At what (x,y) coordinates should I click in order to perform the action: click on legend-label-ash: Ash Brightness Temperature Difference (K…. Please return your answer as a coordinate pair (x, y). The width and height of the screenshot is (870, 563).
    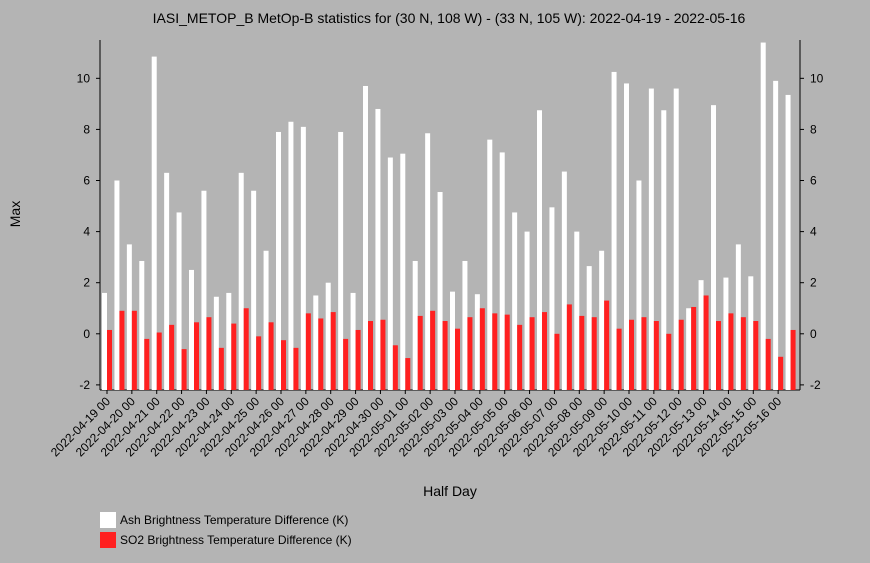
    Looking at the image, I should click on (234, 520).